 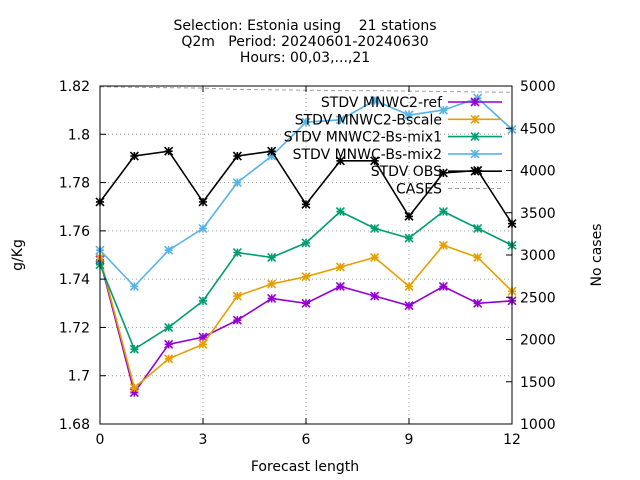 What do you see at coordinates (306, 440) in the screenshot?
I see `x-tick-label: 6` at bounding box center [306, 440].